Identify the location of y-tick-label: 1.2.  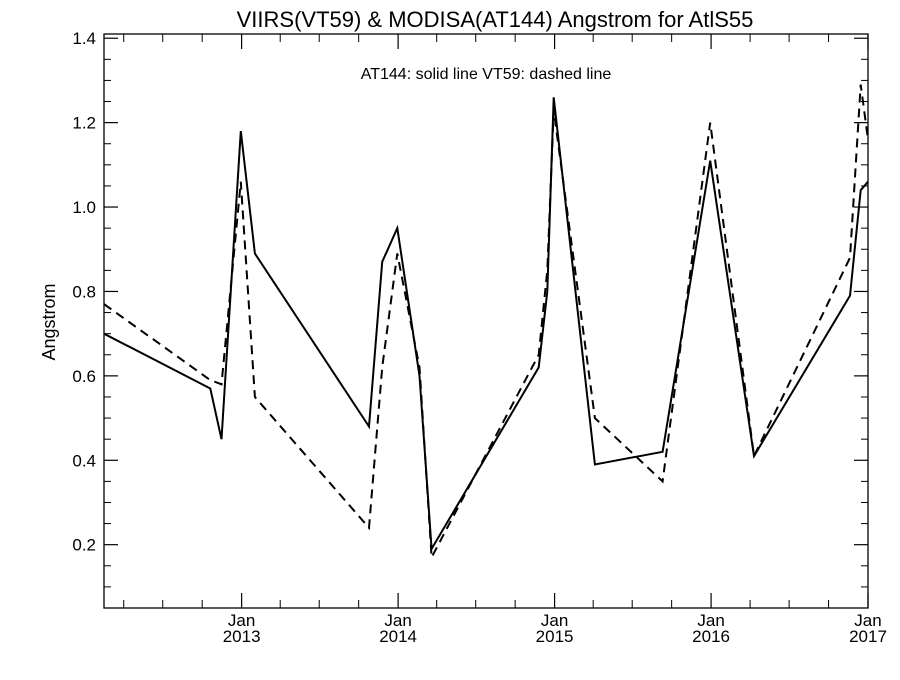
(84, 123).